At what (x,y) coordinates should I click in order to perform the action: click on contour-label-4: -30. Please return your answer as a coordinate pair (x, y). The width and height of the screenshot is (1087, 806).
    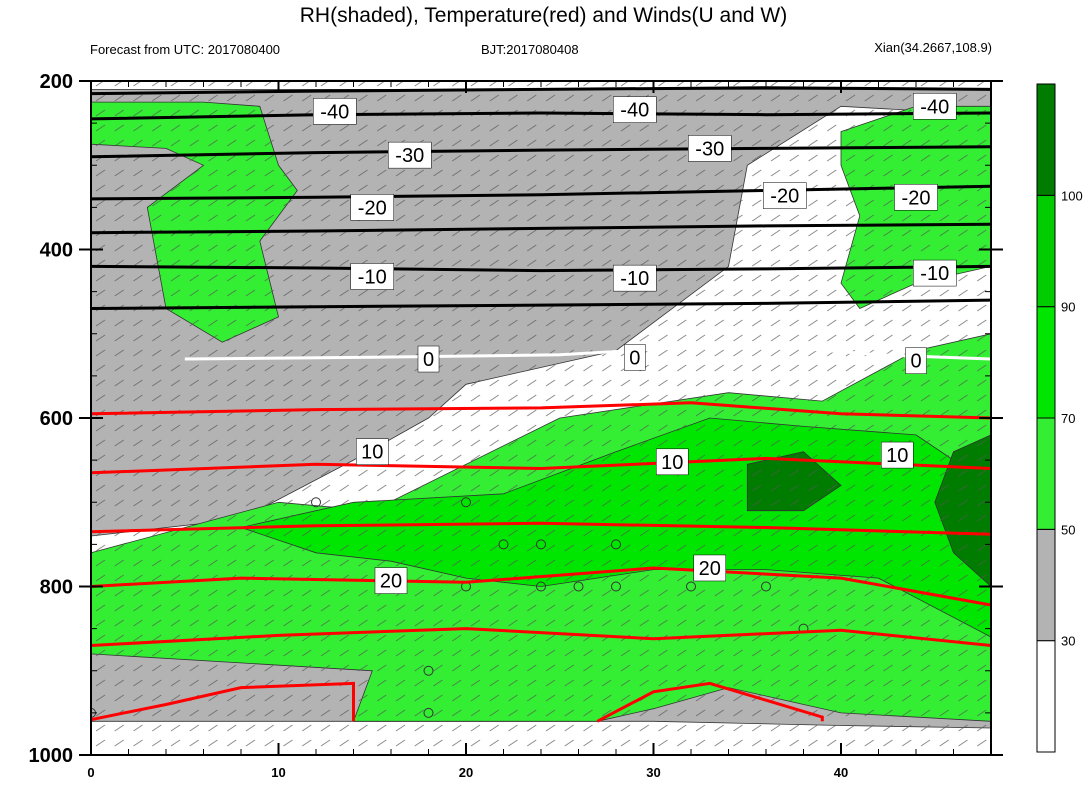
    Looking at the image, I should click on (710, 148).